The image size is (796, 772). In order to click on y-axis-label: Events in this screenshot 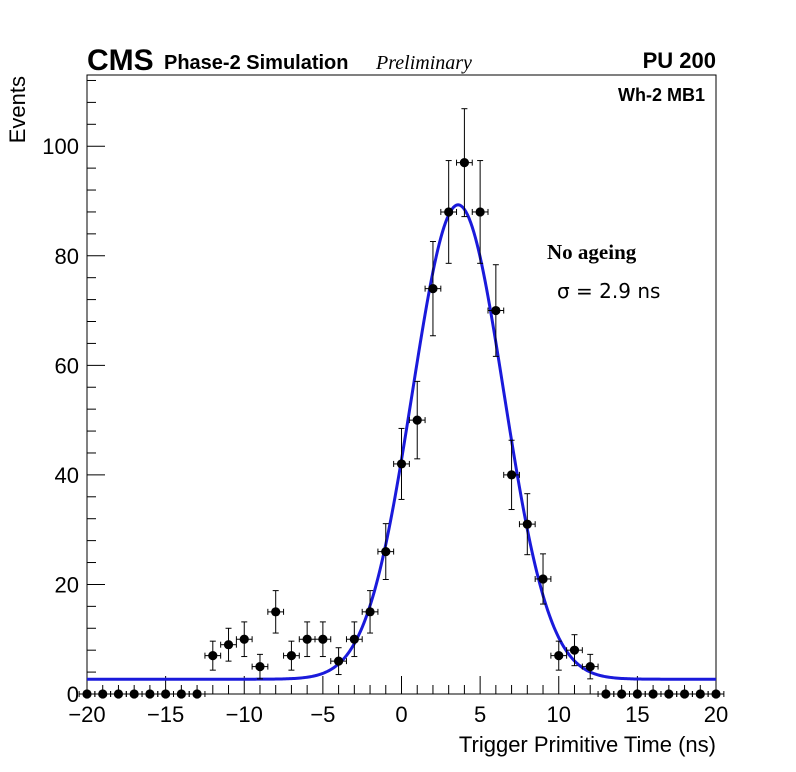, I will do `click(17, 109)`.